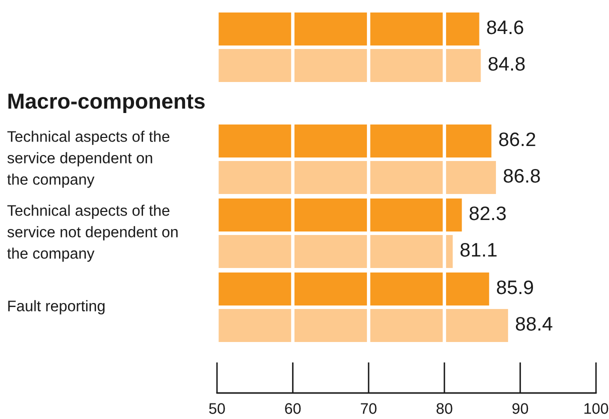 The image size is (609, 419). I want to click on data-label: 88.4, so click(534, 323).